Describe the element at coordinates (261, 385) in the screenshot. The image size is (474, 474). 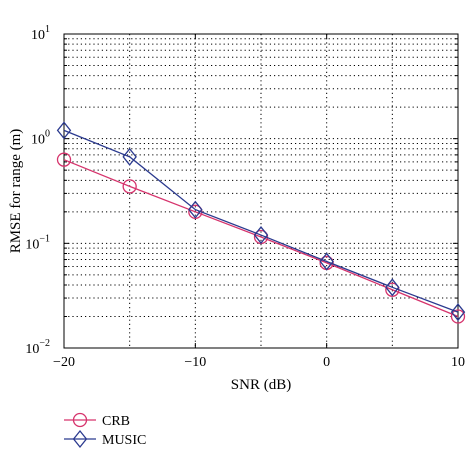
I see `x-axis-label: SNR (dB)` at that location.